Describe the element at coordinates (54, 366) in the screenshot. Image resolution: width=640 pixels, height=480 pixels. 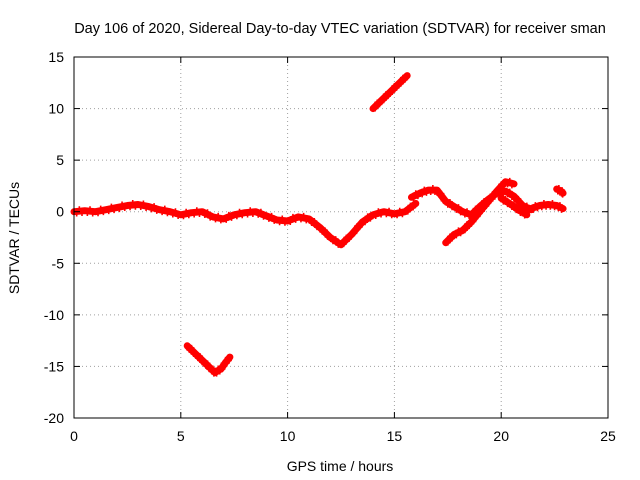
I see `y-tick-label: -15` at that location.